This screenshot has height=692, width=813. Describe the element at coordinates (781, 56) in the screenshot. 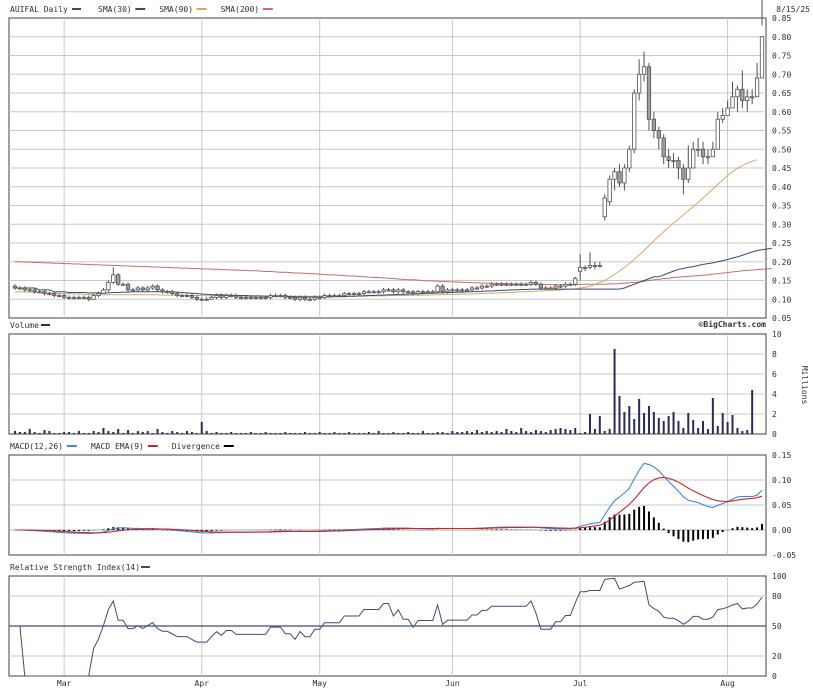

I see `price-y-tick-label: 0.75` at that location.